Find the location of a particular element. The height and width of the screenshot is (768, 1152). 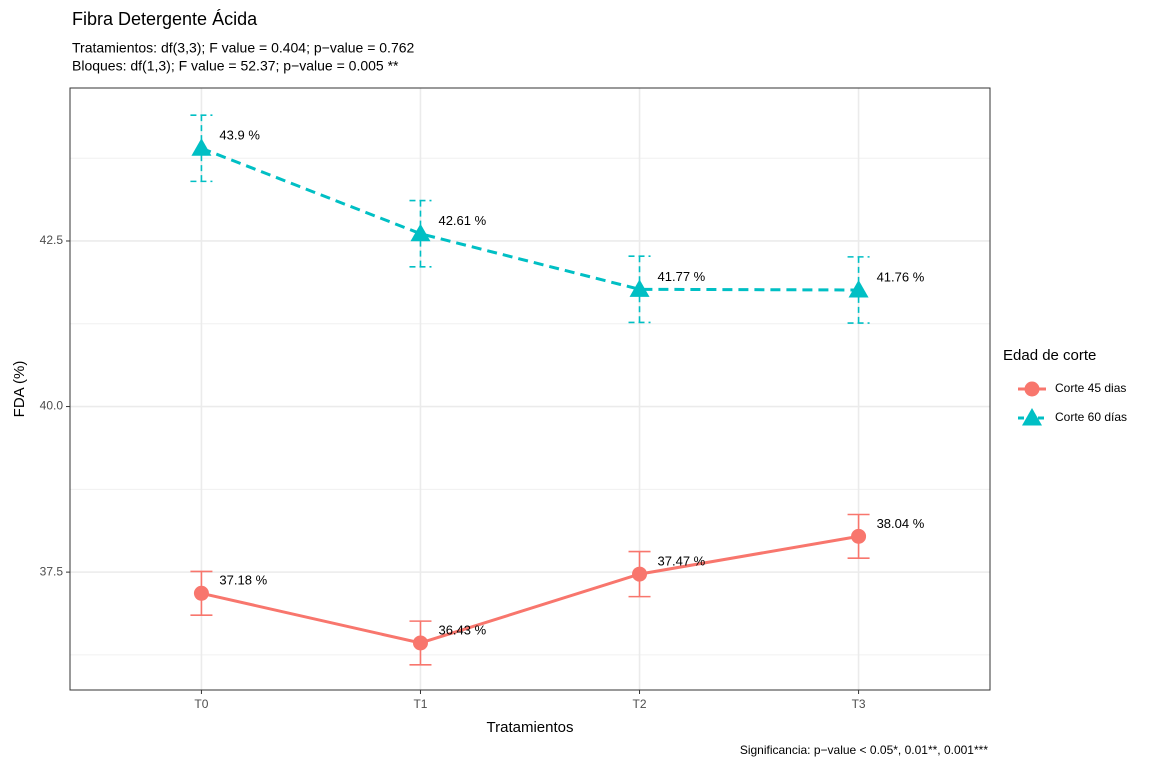

y-tick-label: 40.0 is located at coordinates (52, 406).